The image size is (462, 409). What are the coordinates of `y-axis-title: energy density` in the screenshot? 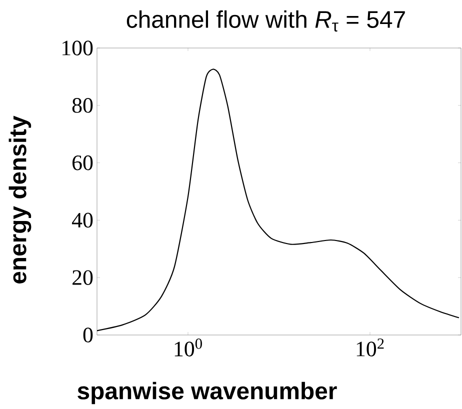 It's located at (20, 200).